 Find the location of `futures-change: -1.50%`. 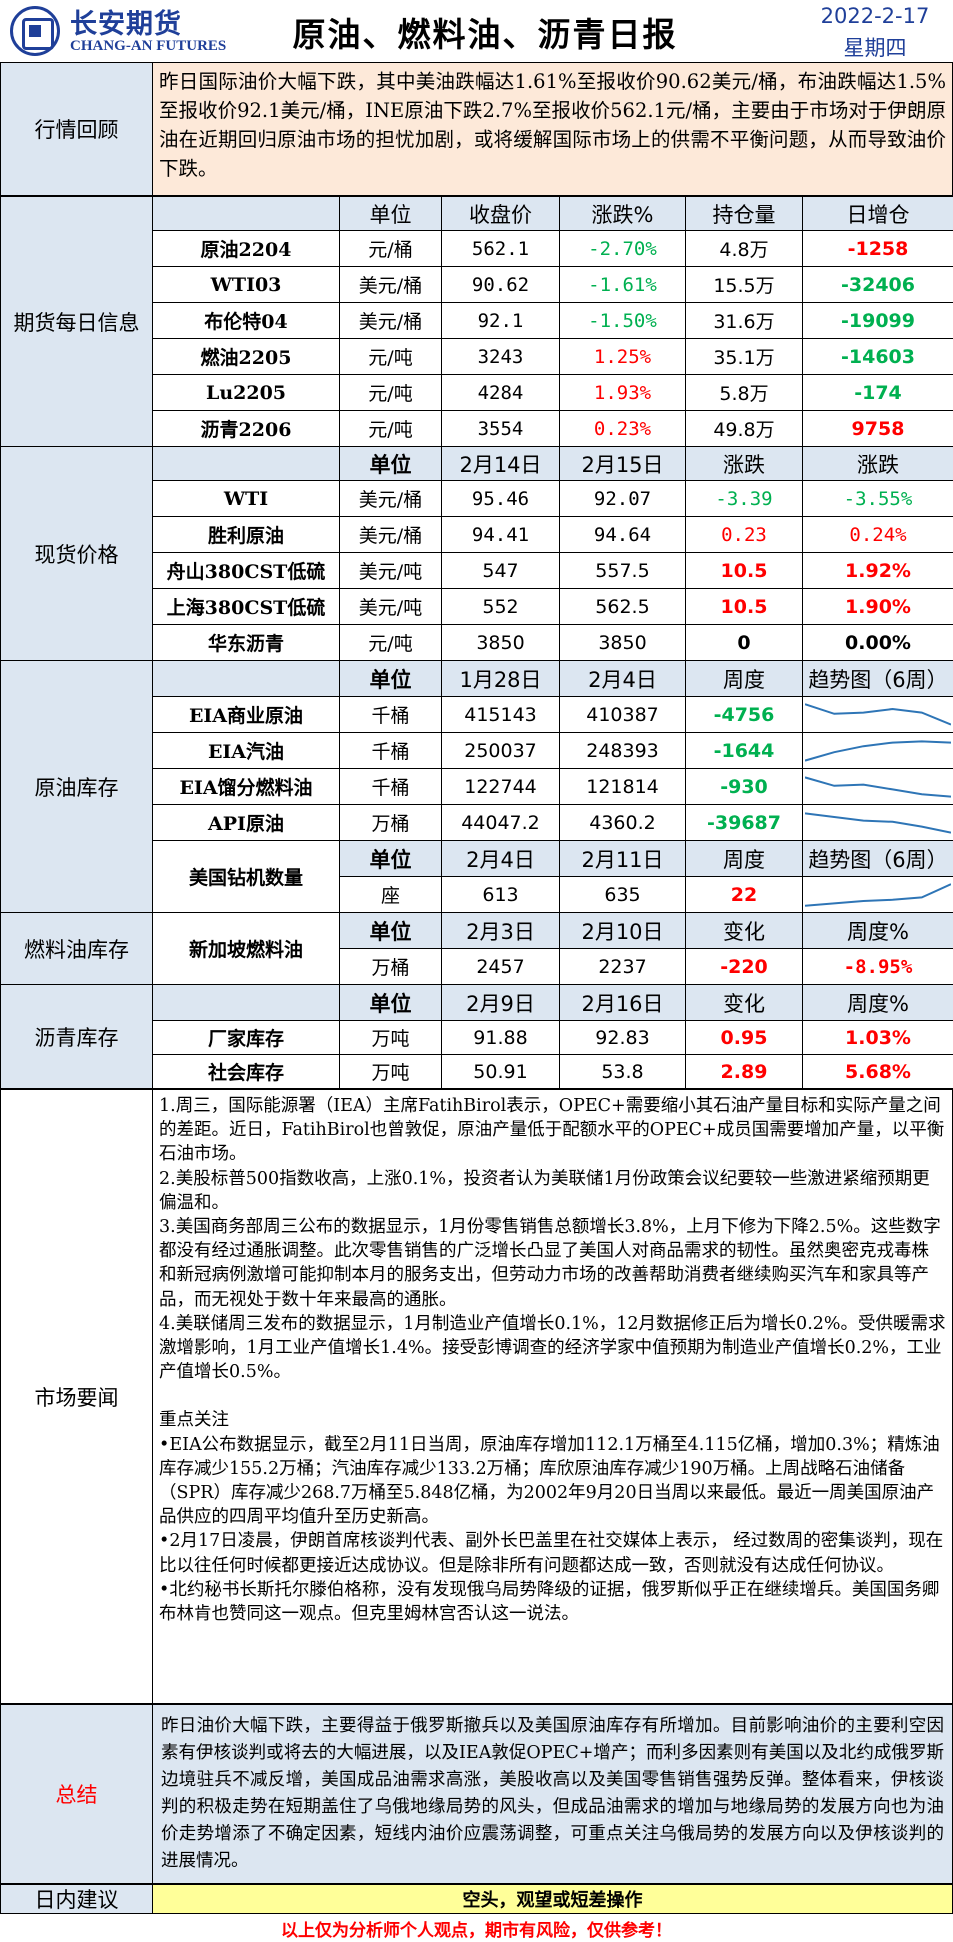

futures-change: -1.50% is located at coordinates (622, 320).